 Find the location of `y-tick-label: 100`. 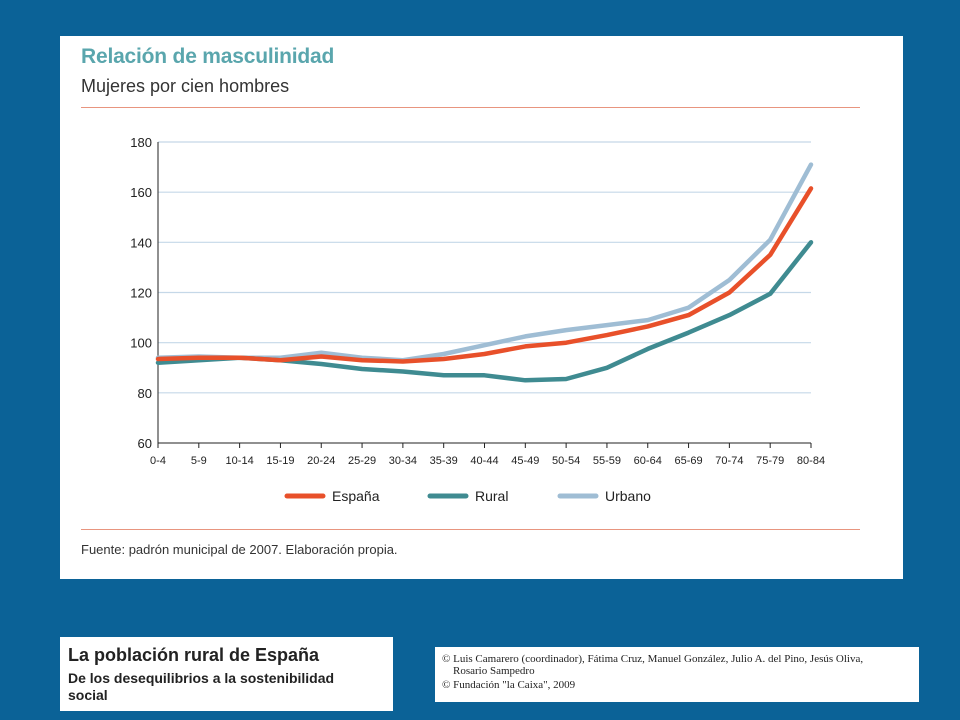

y-tick-label: 100 is located at coordinates (141, 343).